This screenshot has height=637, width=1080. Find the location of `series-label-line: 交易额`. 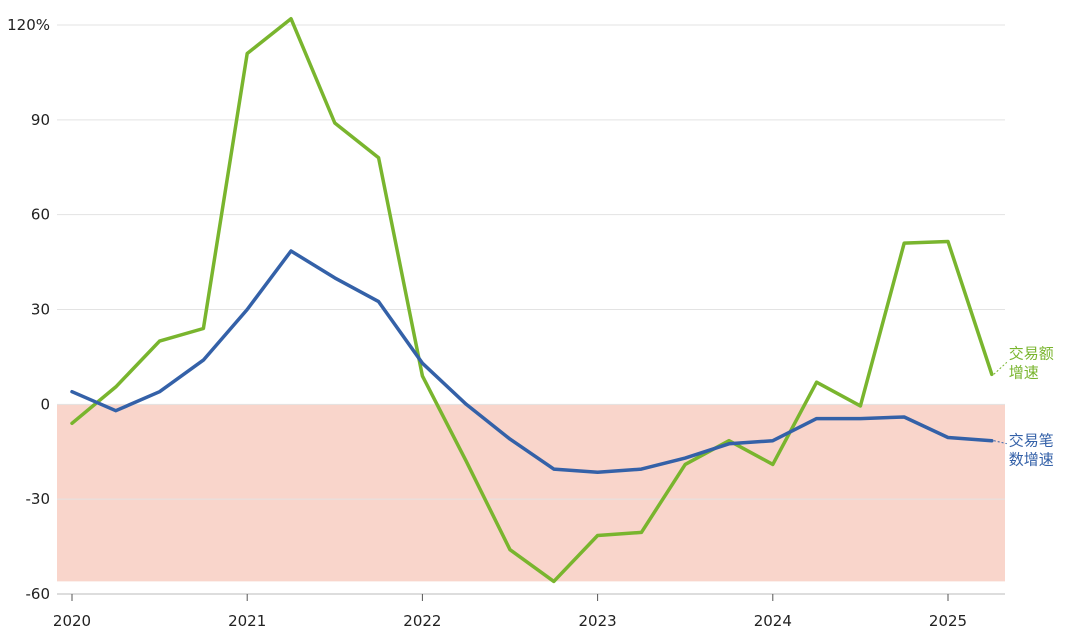

series-label-line: 交易额 is located at coordinates (1031, 353).